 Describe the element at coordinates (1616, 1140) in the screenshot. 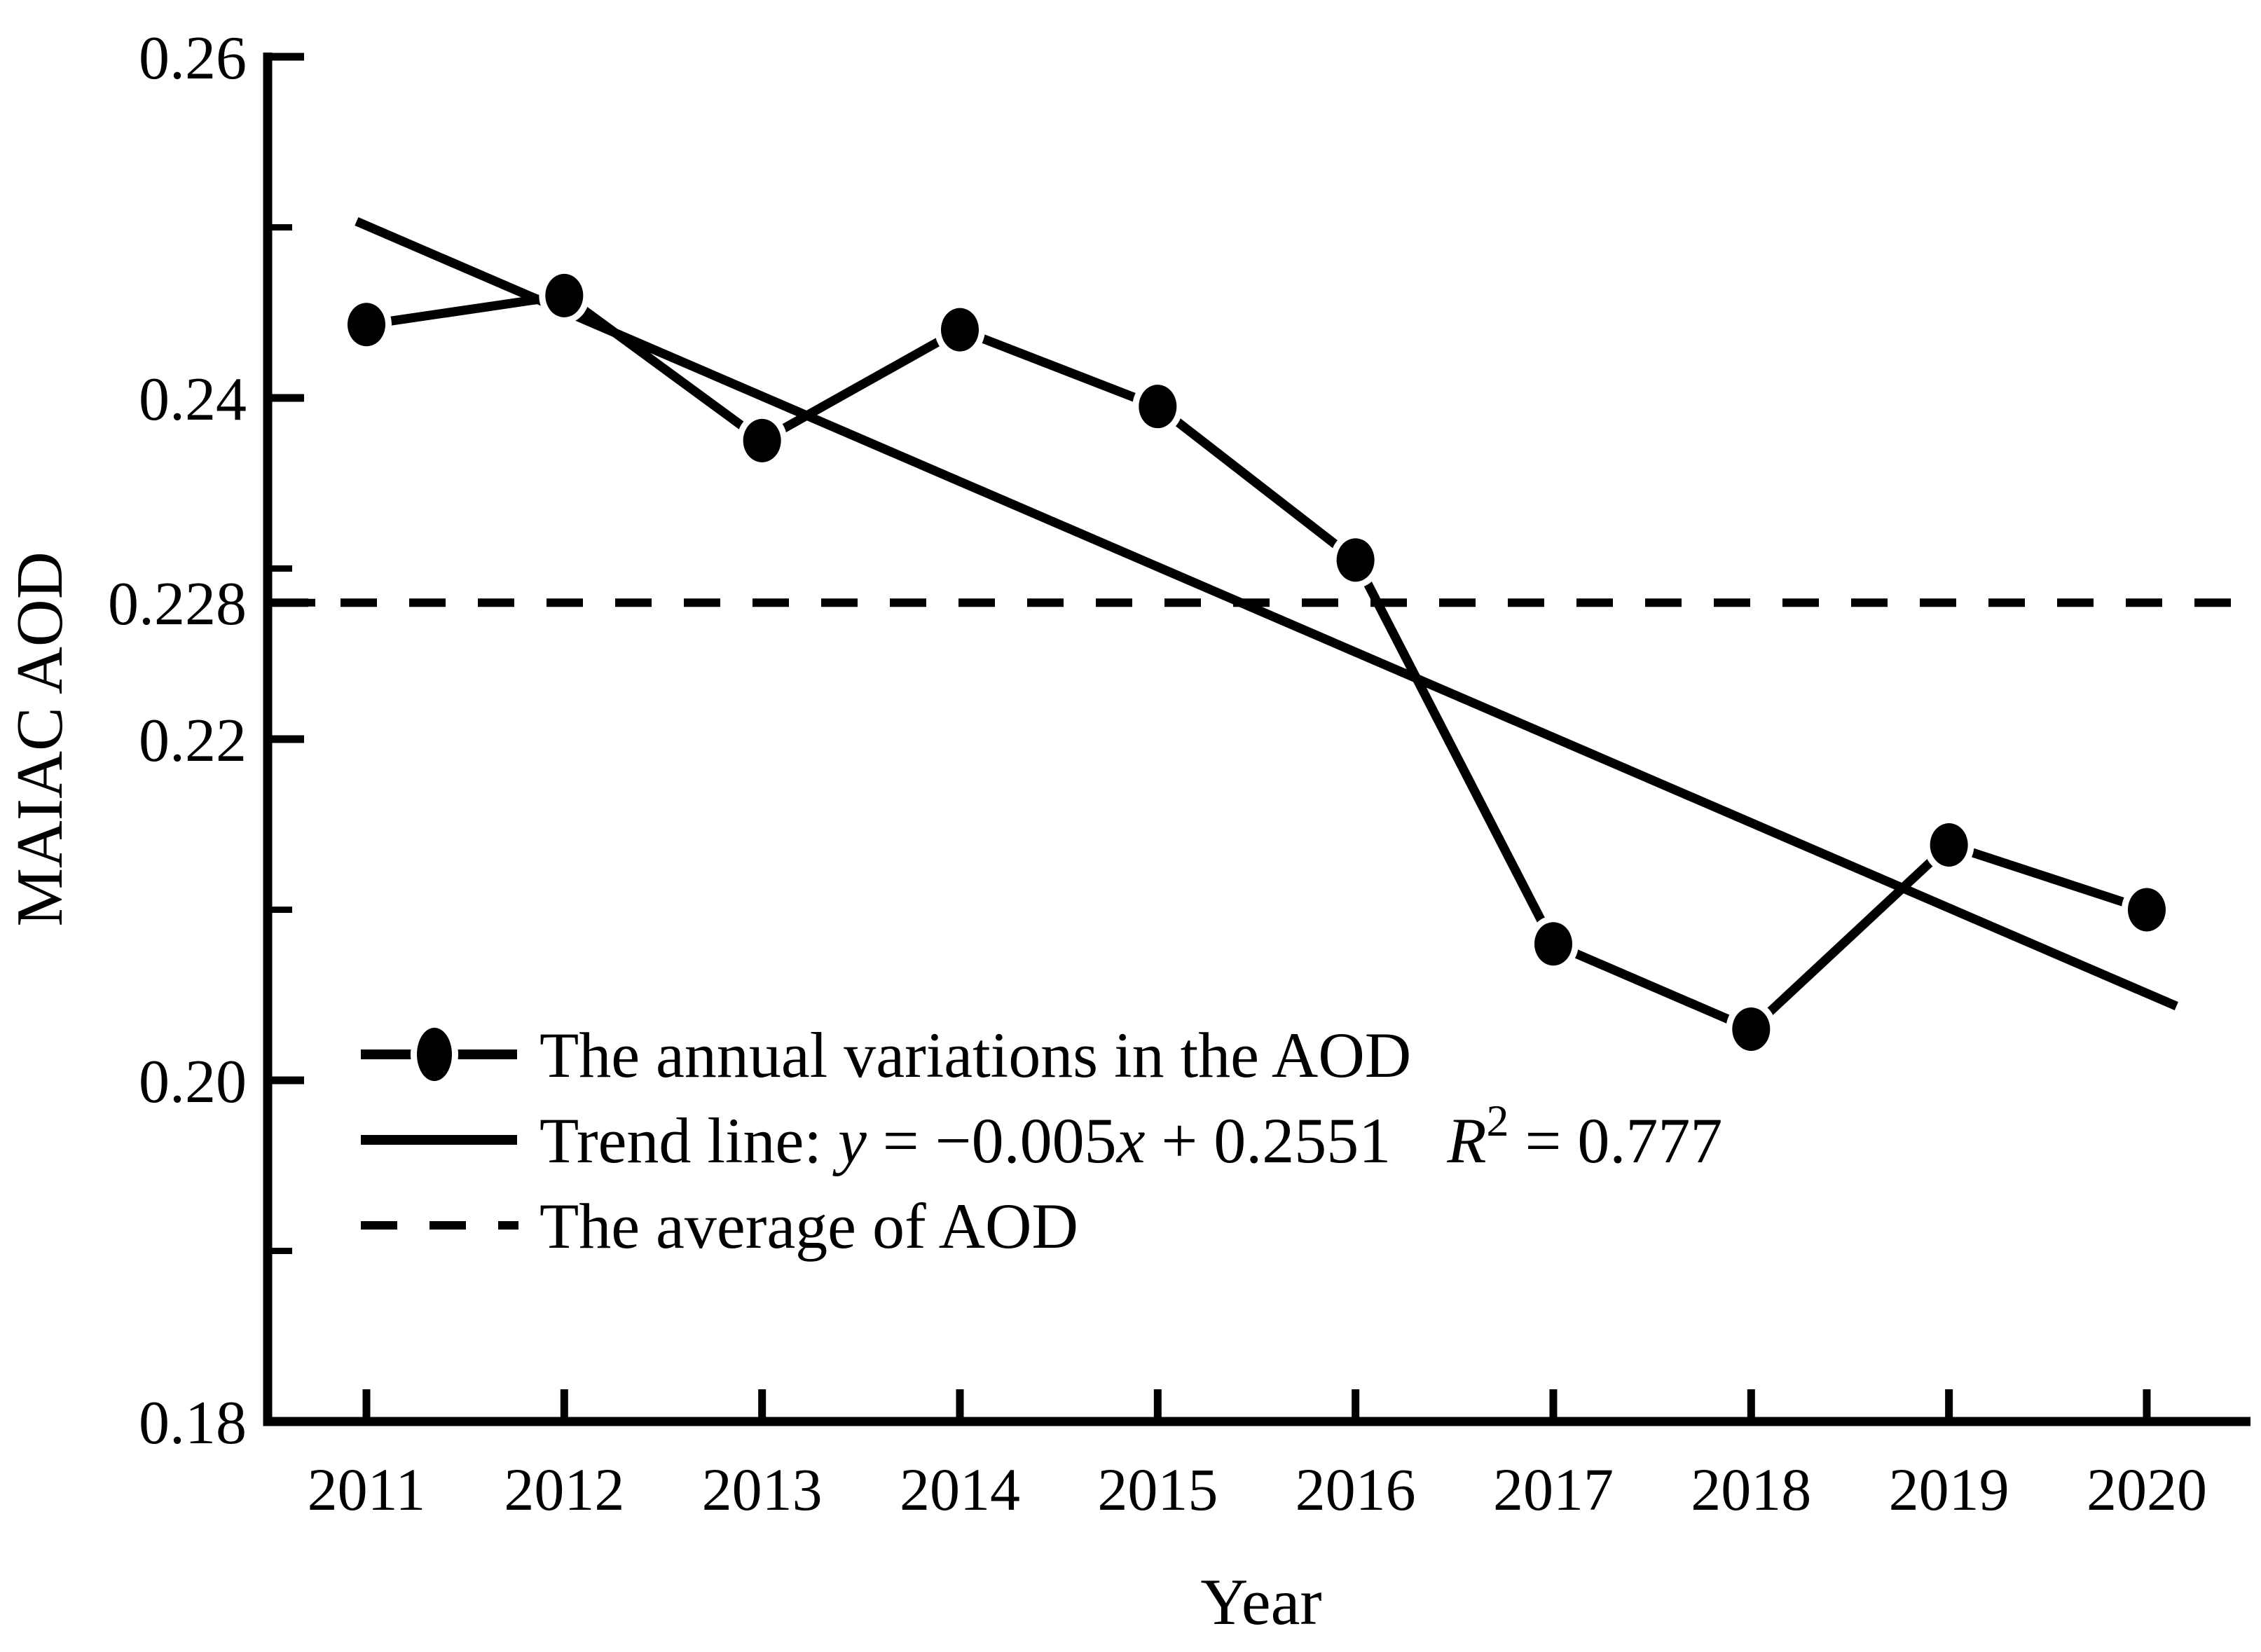

I see `legend-trend-segment: = 0.777` at that location.